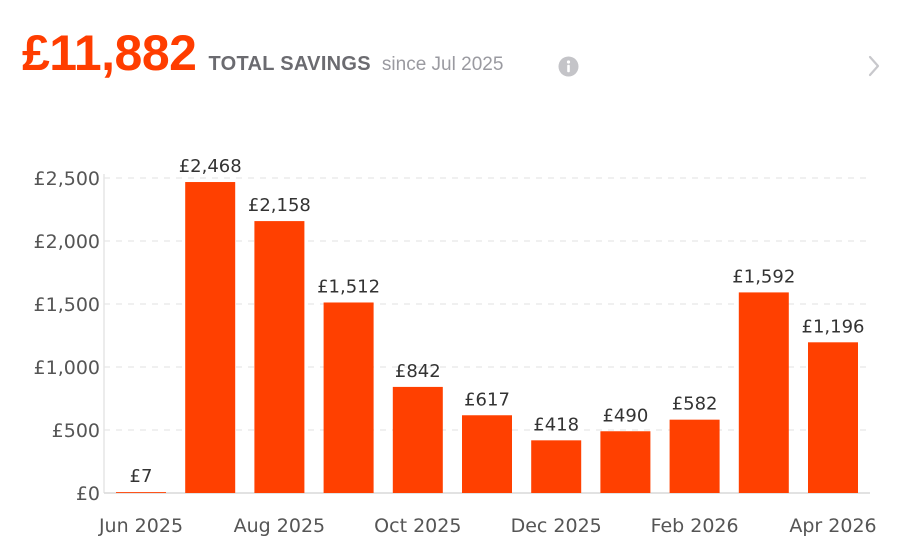 Image resolution: width=914 pixels, height=554 pixels. What do you see at coordinates (417, 526) in the screenshot?
I see `x-tick-label: Oct 2025` at bounding box center [417, 526].